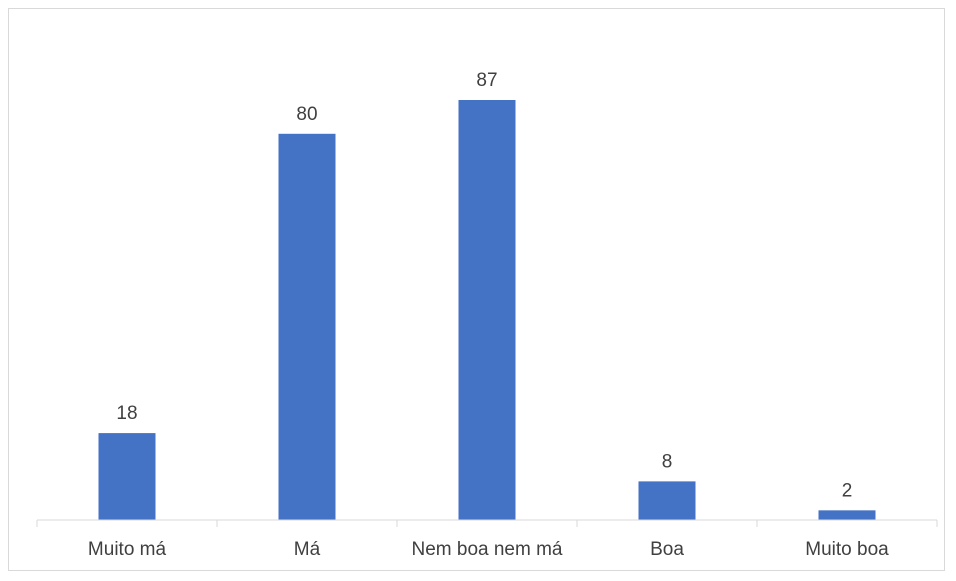 The height and width of the screenshot is (581, 956). Describe the element at coordinates (486, 549) in the screenshot. I see `x-tick-label-2: Nem boa nem má` at that location.